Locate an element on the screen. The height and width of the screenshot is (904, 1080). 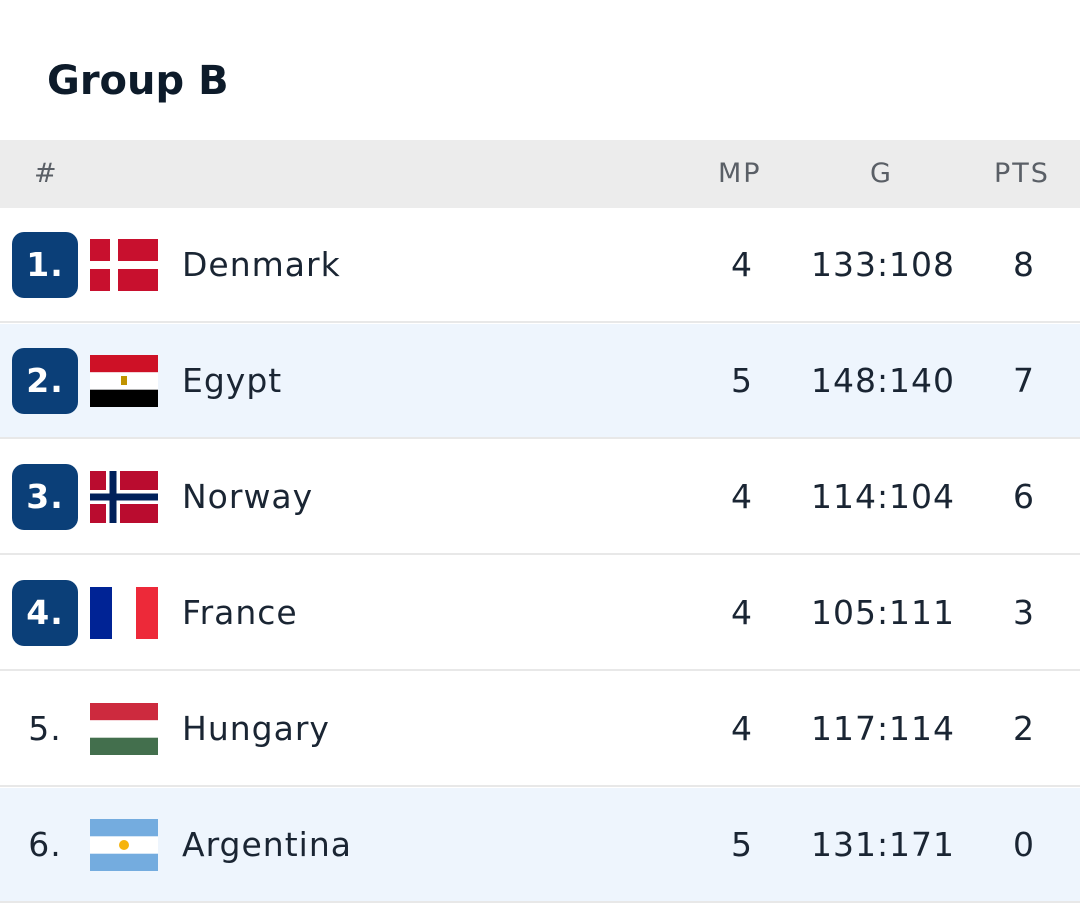
points: 6 is located at coordinates (1024, 496).